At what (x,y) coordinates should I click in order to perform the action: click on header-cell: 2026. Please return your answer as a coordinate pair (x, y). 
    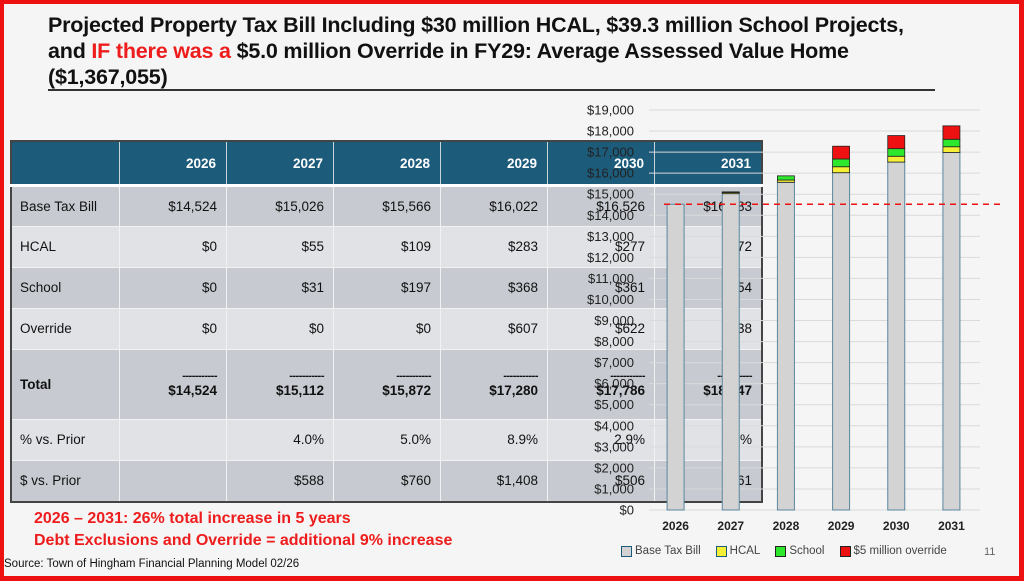
    Looking at the image, I should click on (173, 164).